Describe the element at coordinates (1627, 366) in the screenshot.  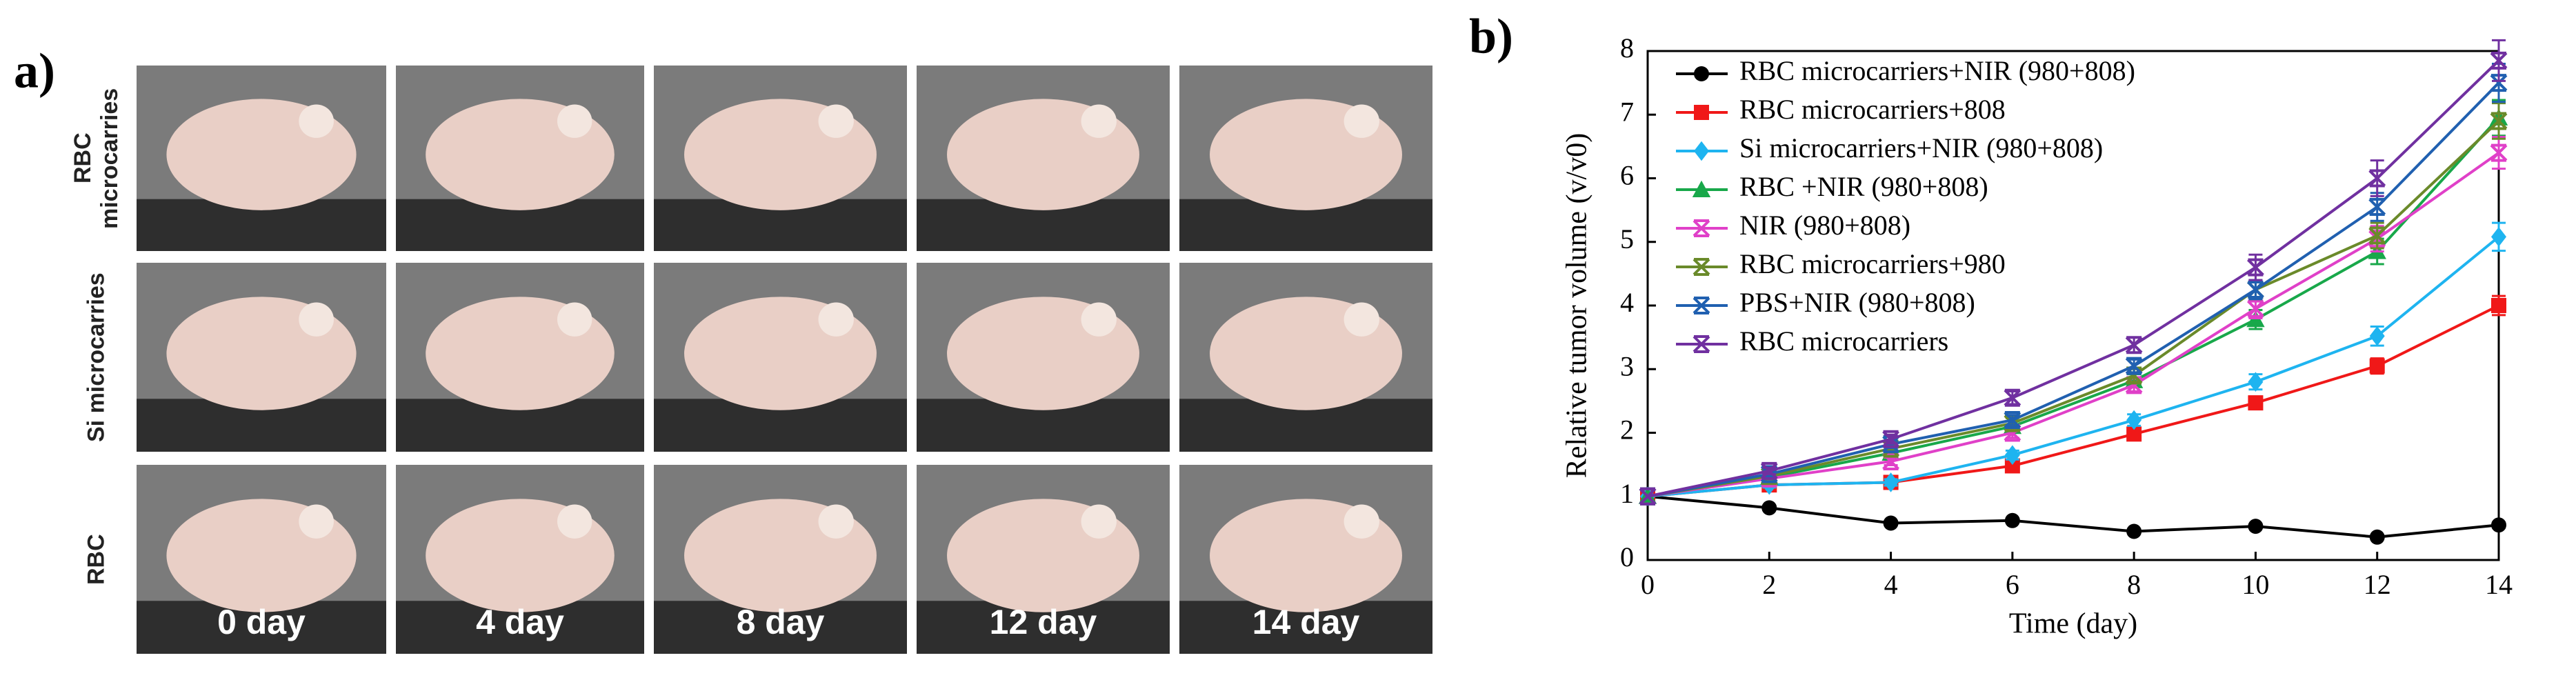
I see `y-tick-label: 3` at that location.